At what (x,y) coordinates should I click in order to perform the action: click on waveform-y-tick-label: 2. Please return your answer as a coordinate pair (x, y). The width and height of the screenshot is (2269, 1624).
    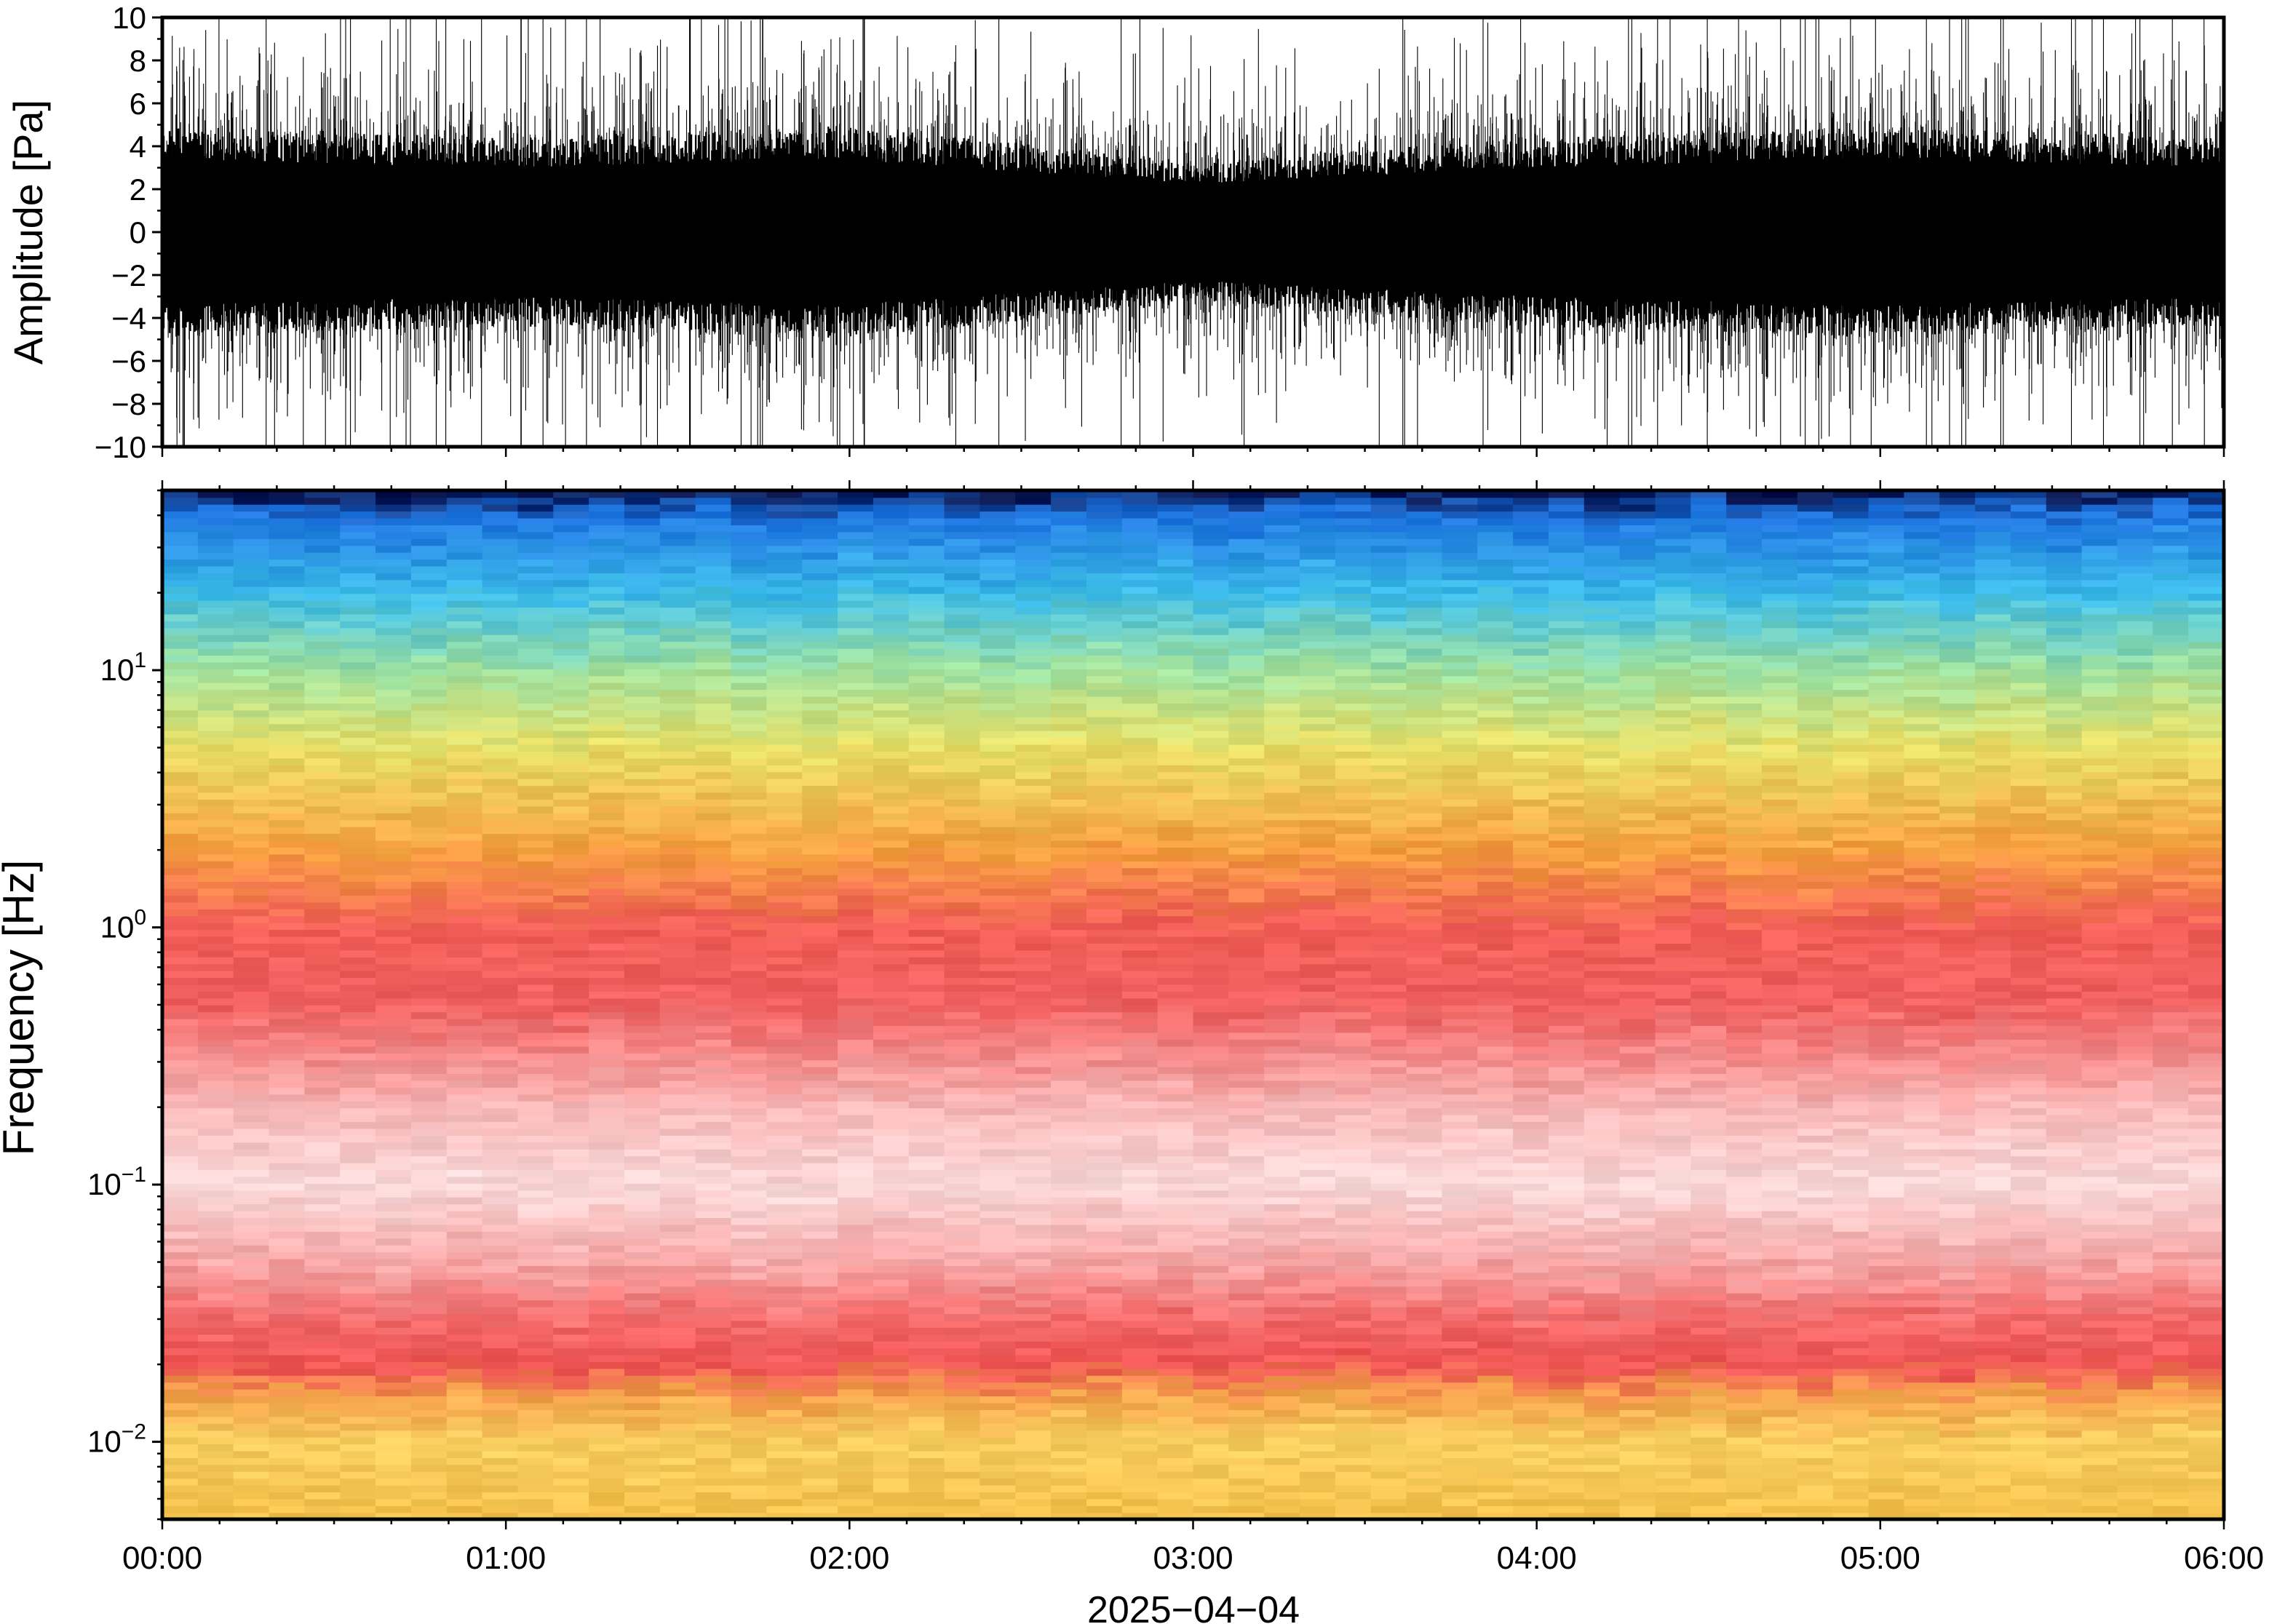
    Looking at the image, I should click on (138, 189).